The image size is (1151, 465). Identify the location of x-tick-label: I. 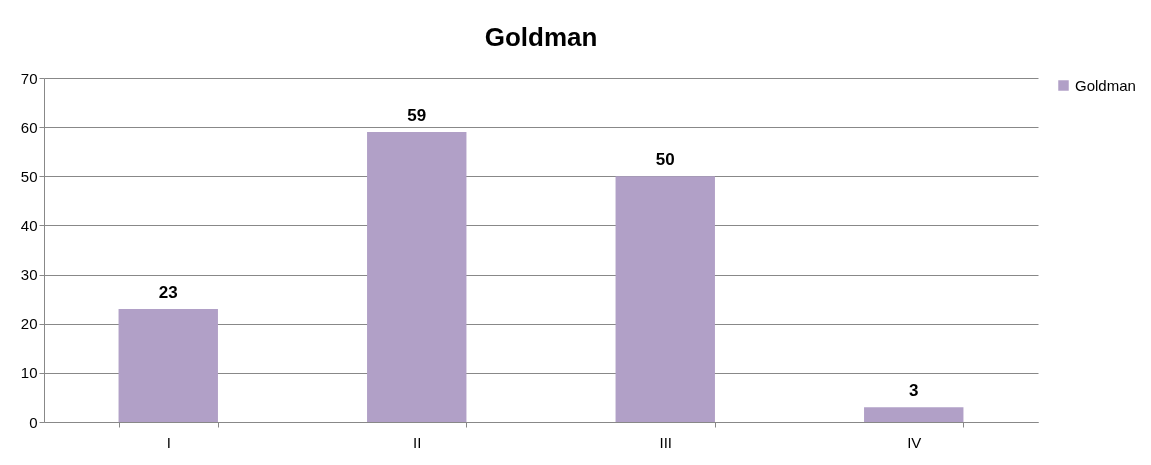
(168, 442).